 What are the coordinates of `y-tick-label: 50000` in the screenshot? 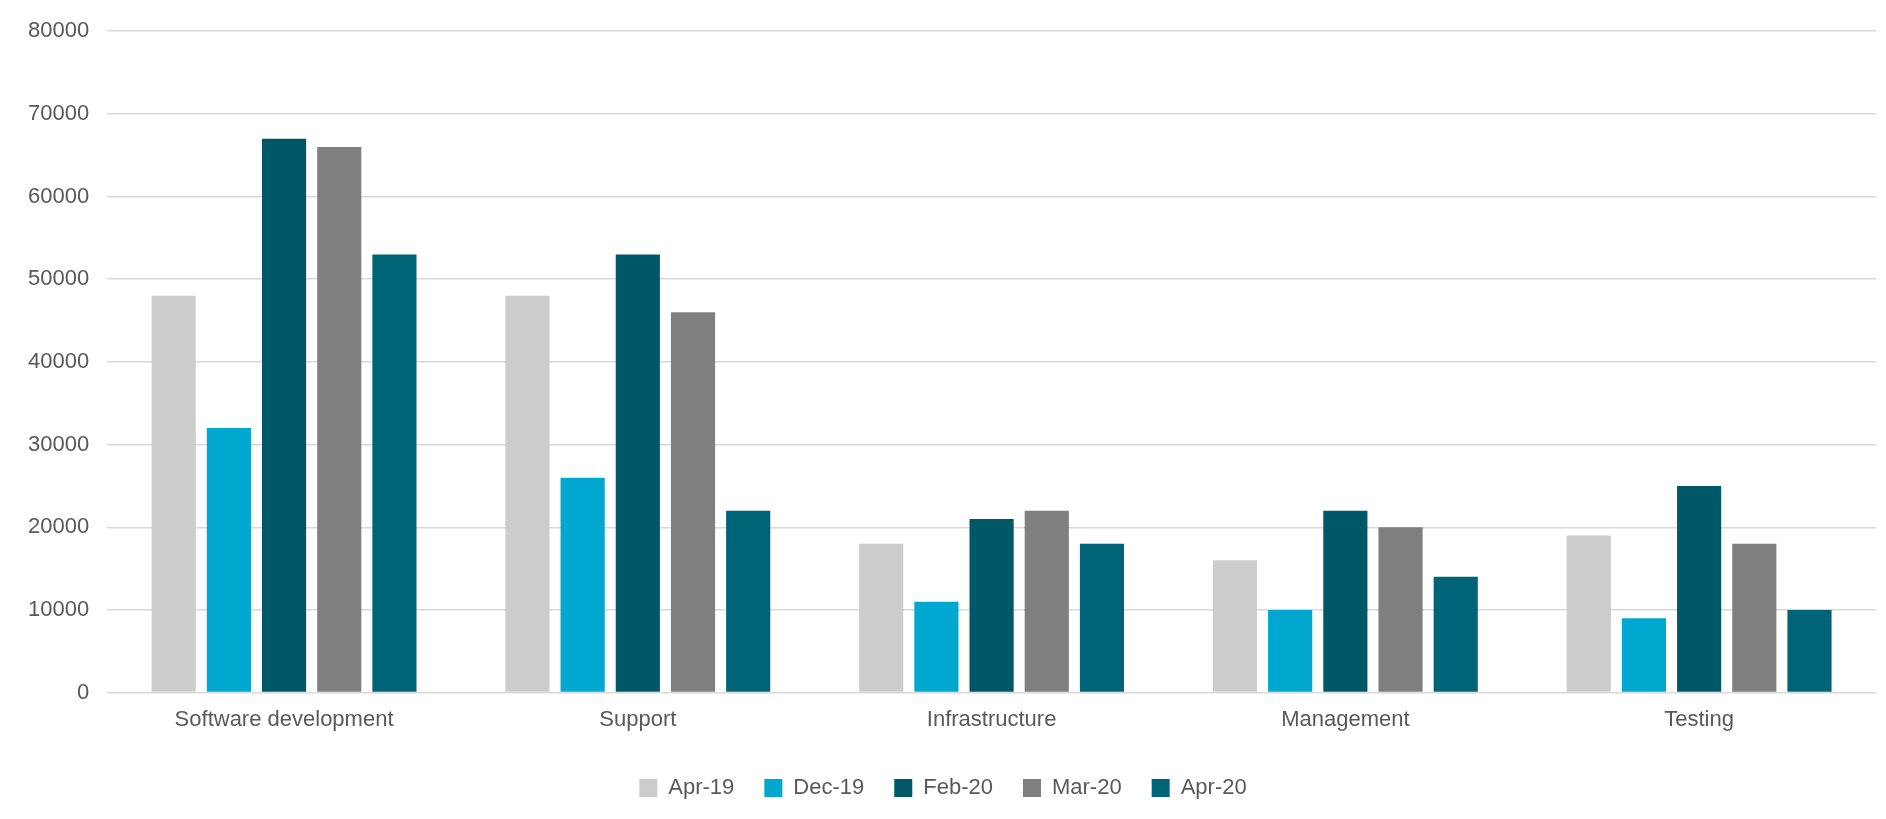 It's located at (58, 278).